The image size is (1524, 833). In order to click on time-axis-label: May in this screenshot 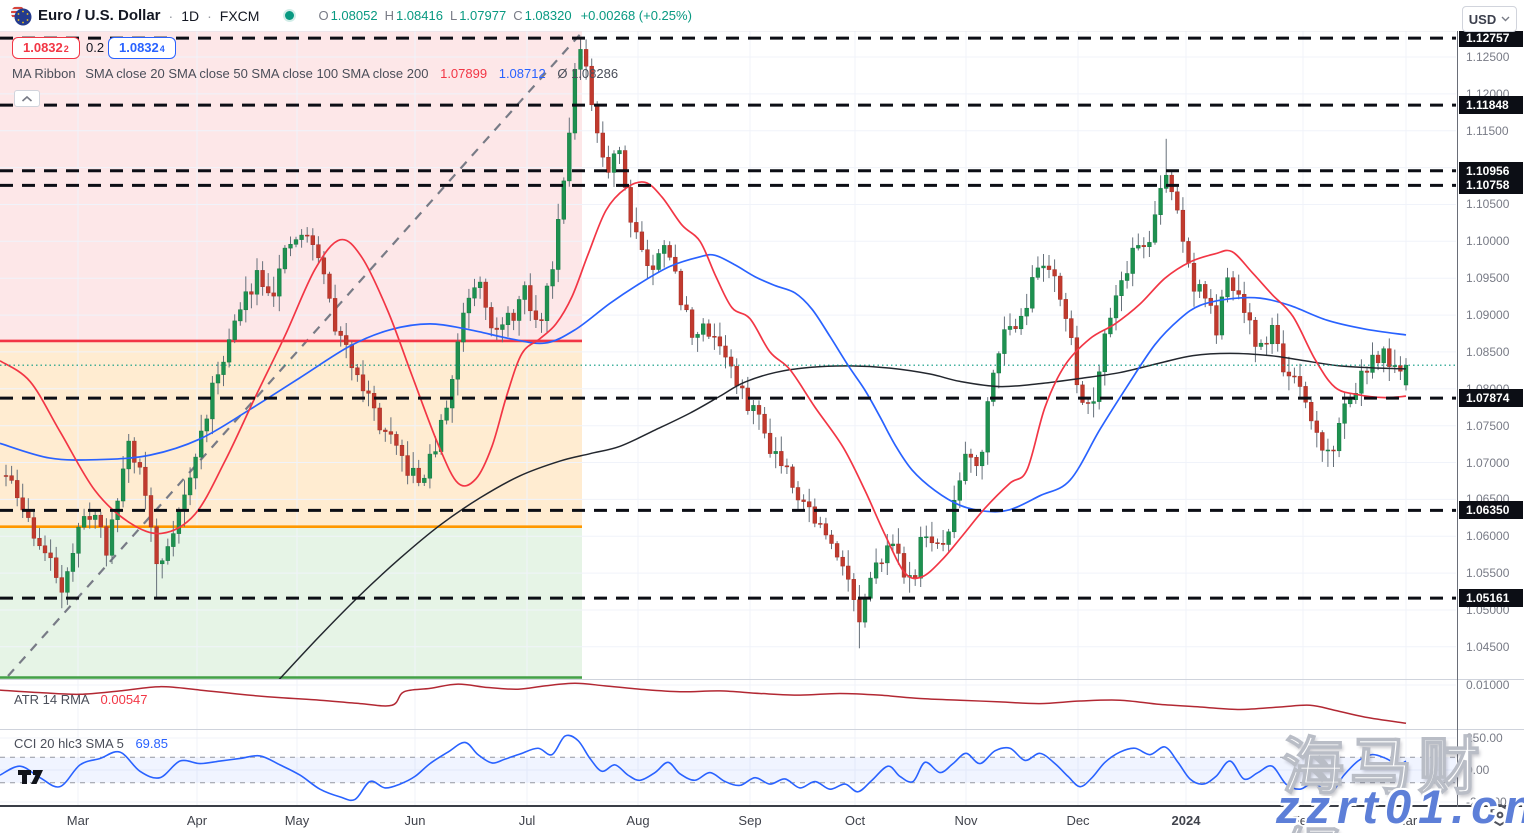, I will do `click(297, 820)`.